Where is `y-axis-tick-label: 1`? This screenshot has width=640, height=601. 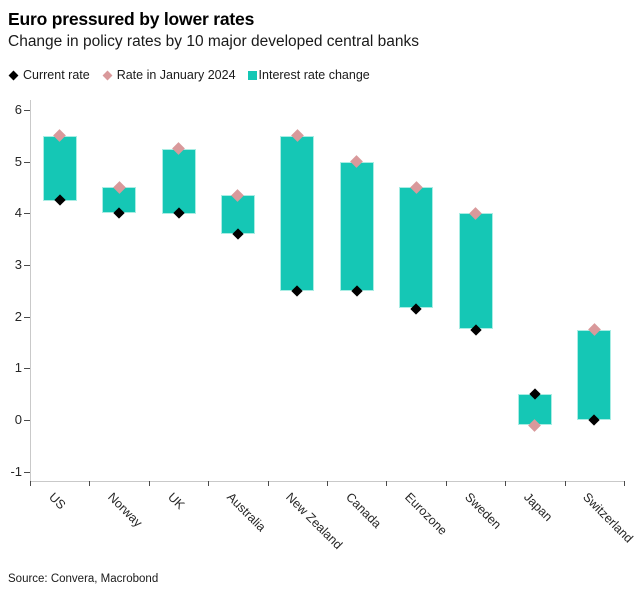
y-axis-tick-label: 1 is located at coordinates (18, 367).